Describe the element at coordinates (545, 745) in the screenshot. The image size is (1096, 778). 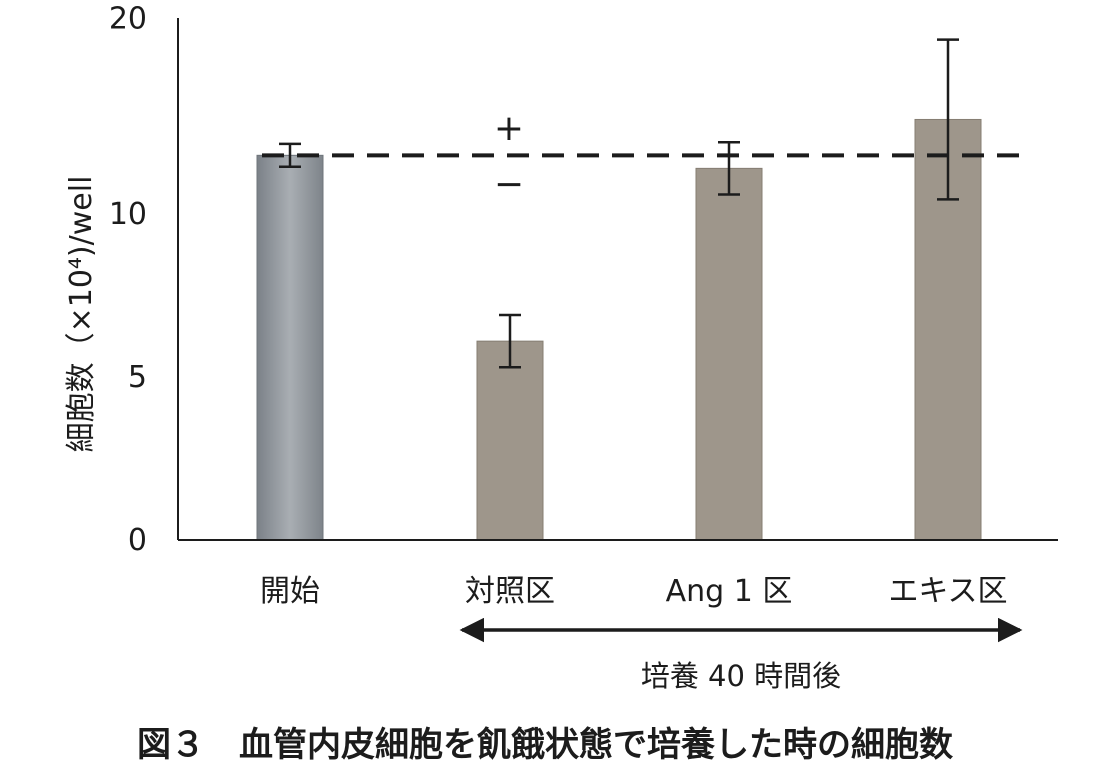
I see `figure-caption: 図３ 血管内皮細胞を飢餓状態で培養した時の細胞数` at that location.